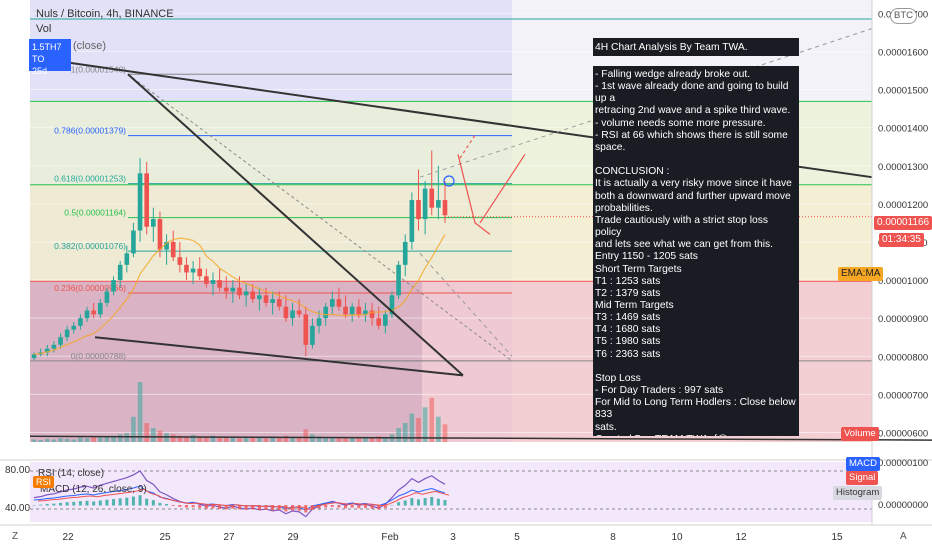 The image size is (932, 550). I want to click on zoom-reset-icon: Z, so click(15, 536).